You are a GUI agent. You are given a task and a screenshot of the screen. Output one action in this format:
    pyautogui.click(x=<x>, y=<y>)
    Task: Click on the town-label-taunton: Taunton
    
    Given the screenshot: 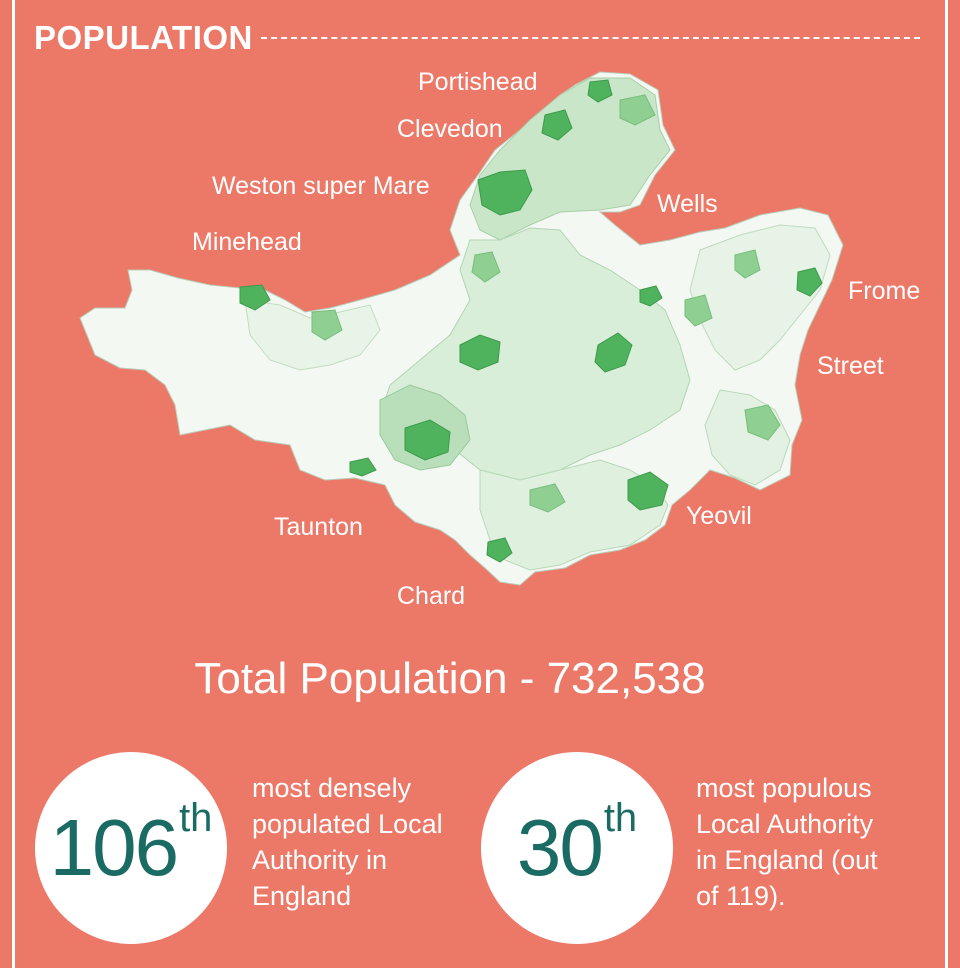 What is the action you would take?
    pyautogui.click(x=318, y=527)
    